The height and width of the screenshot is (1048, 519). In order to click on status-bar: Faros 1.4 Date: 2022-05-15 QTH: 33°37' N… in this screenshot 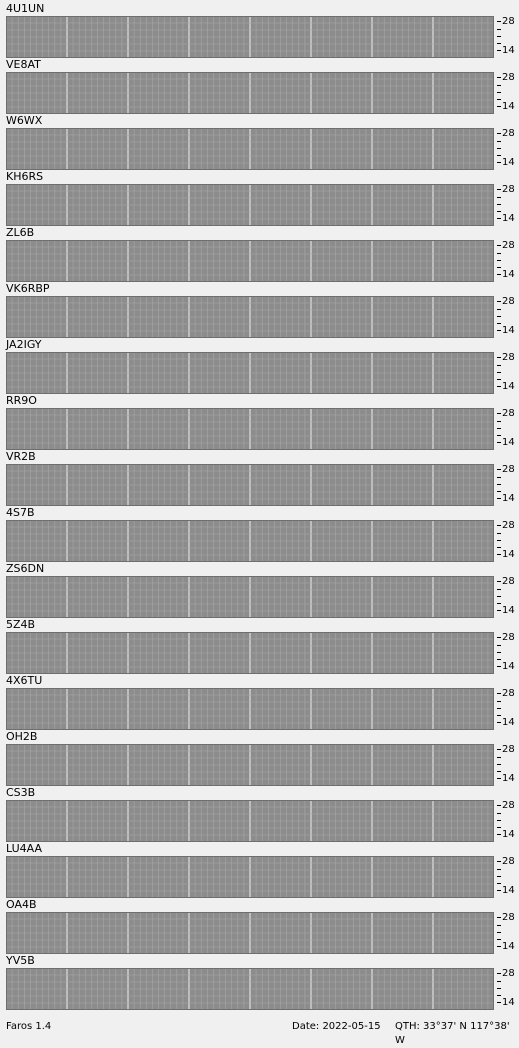, I will do `click(260, 1033)`.